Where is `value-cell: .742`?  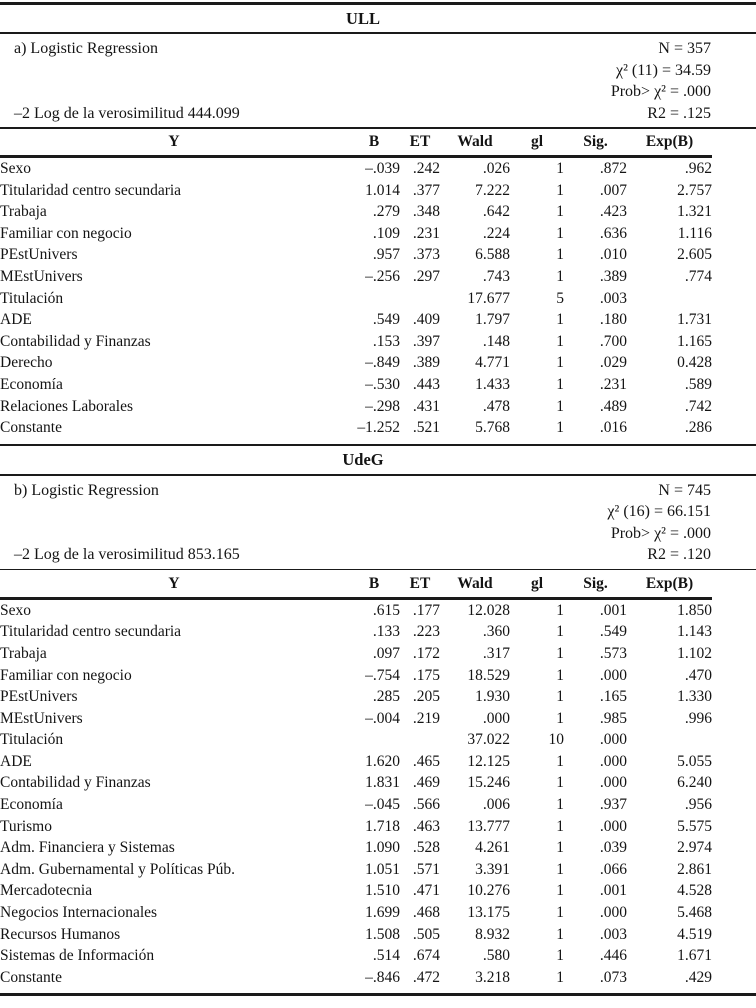
value-cell: .742 is located at coordinates (698, 406).